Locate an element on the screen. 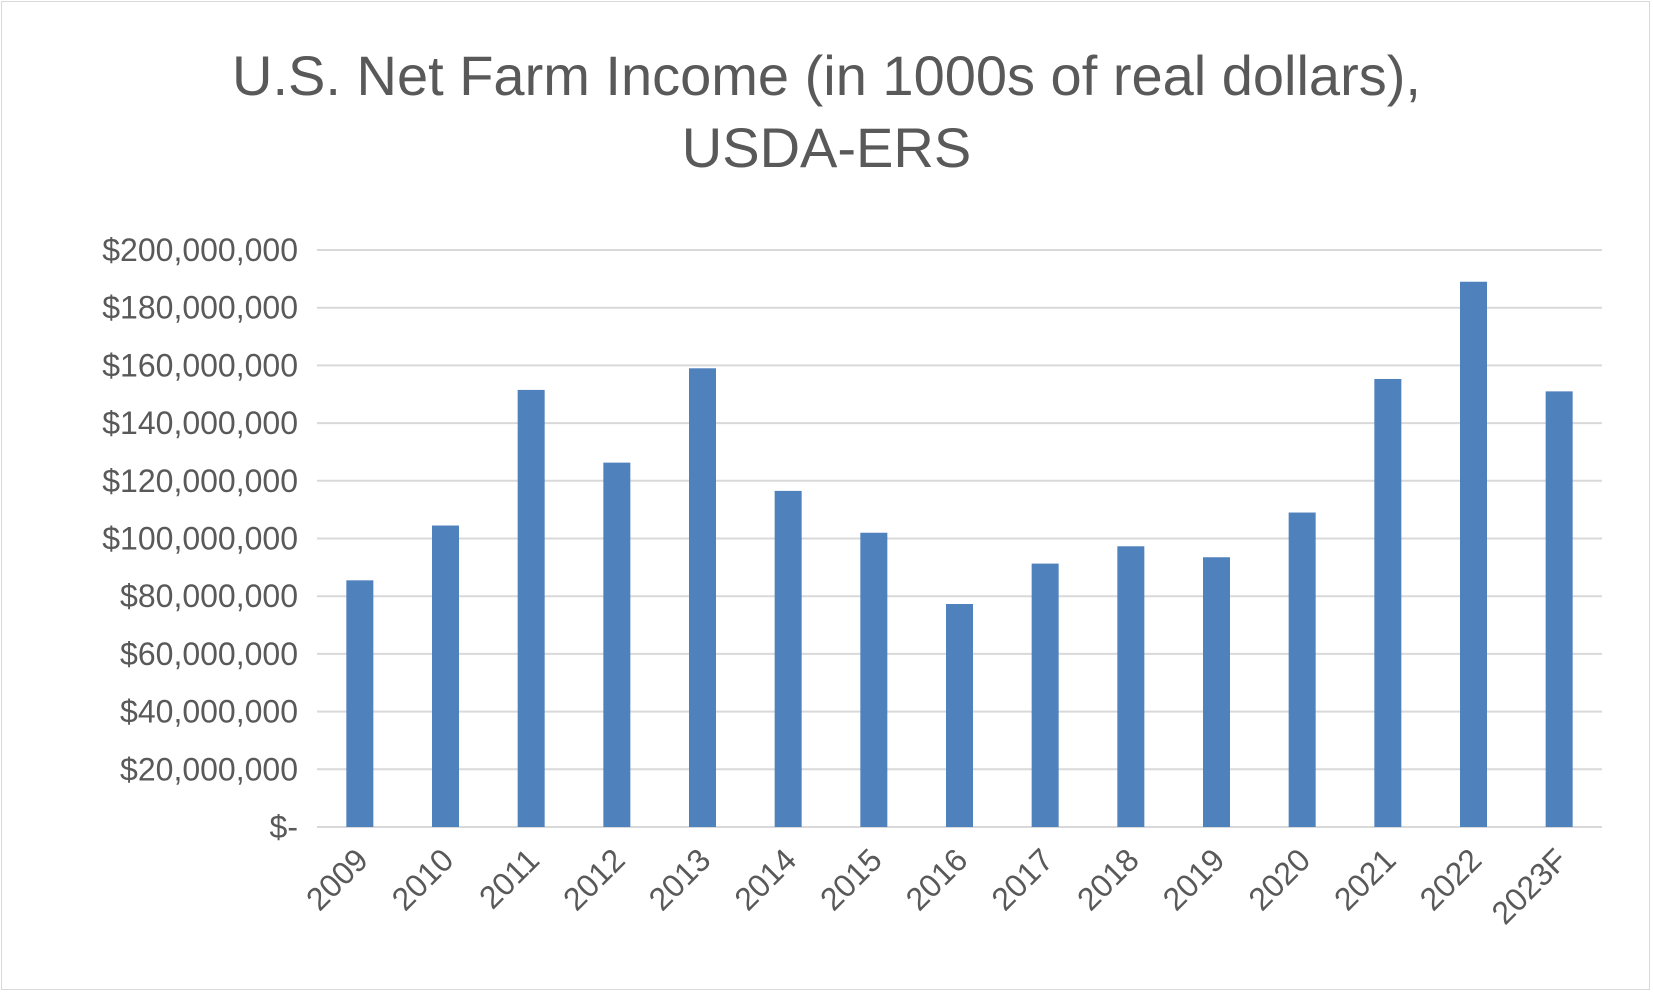  bar-2011 is located at coordinates (531, 608).